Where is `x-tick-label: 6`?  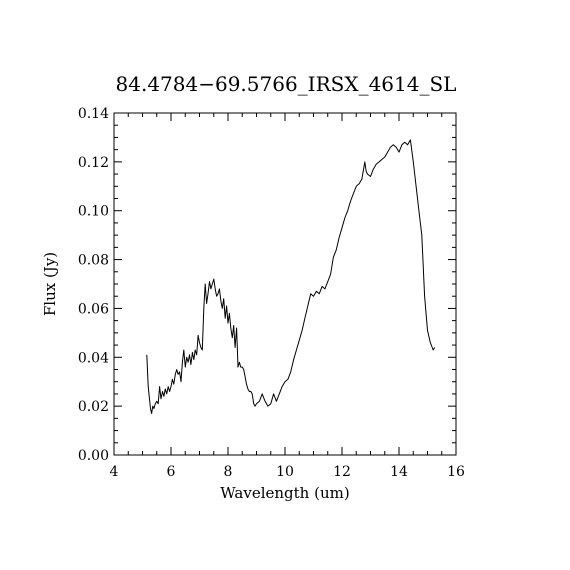 x-tick-label: 6 is located at coordinates (171, 472).